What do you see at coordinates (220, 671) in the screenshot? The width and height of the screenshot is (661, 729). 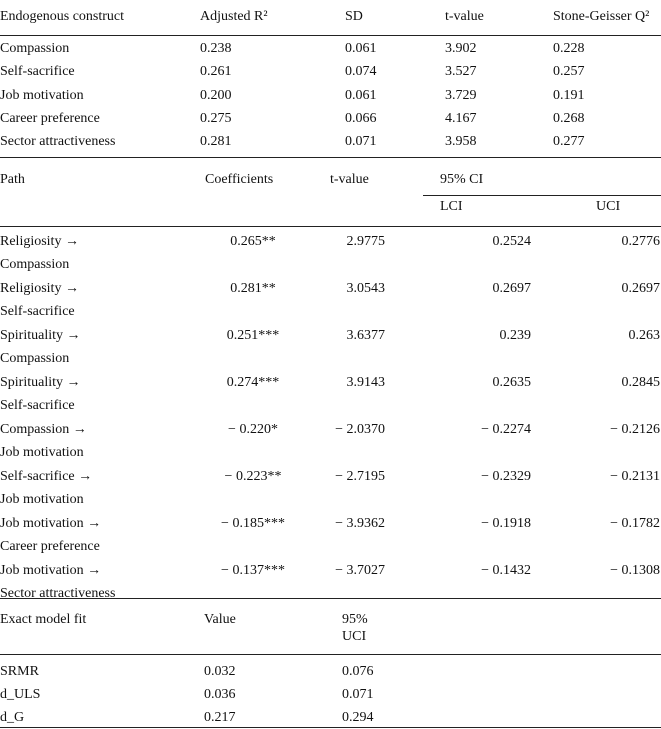 I see `cell-text: 0.032` at bounding box center [220, 671].